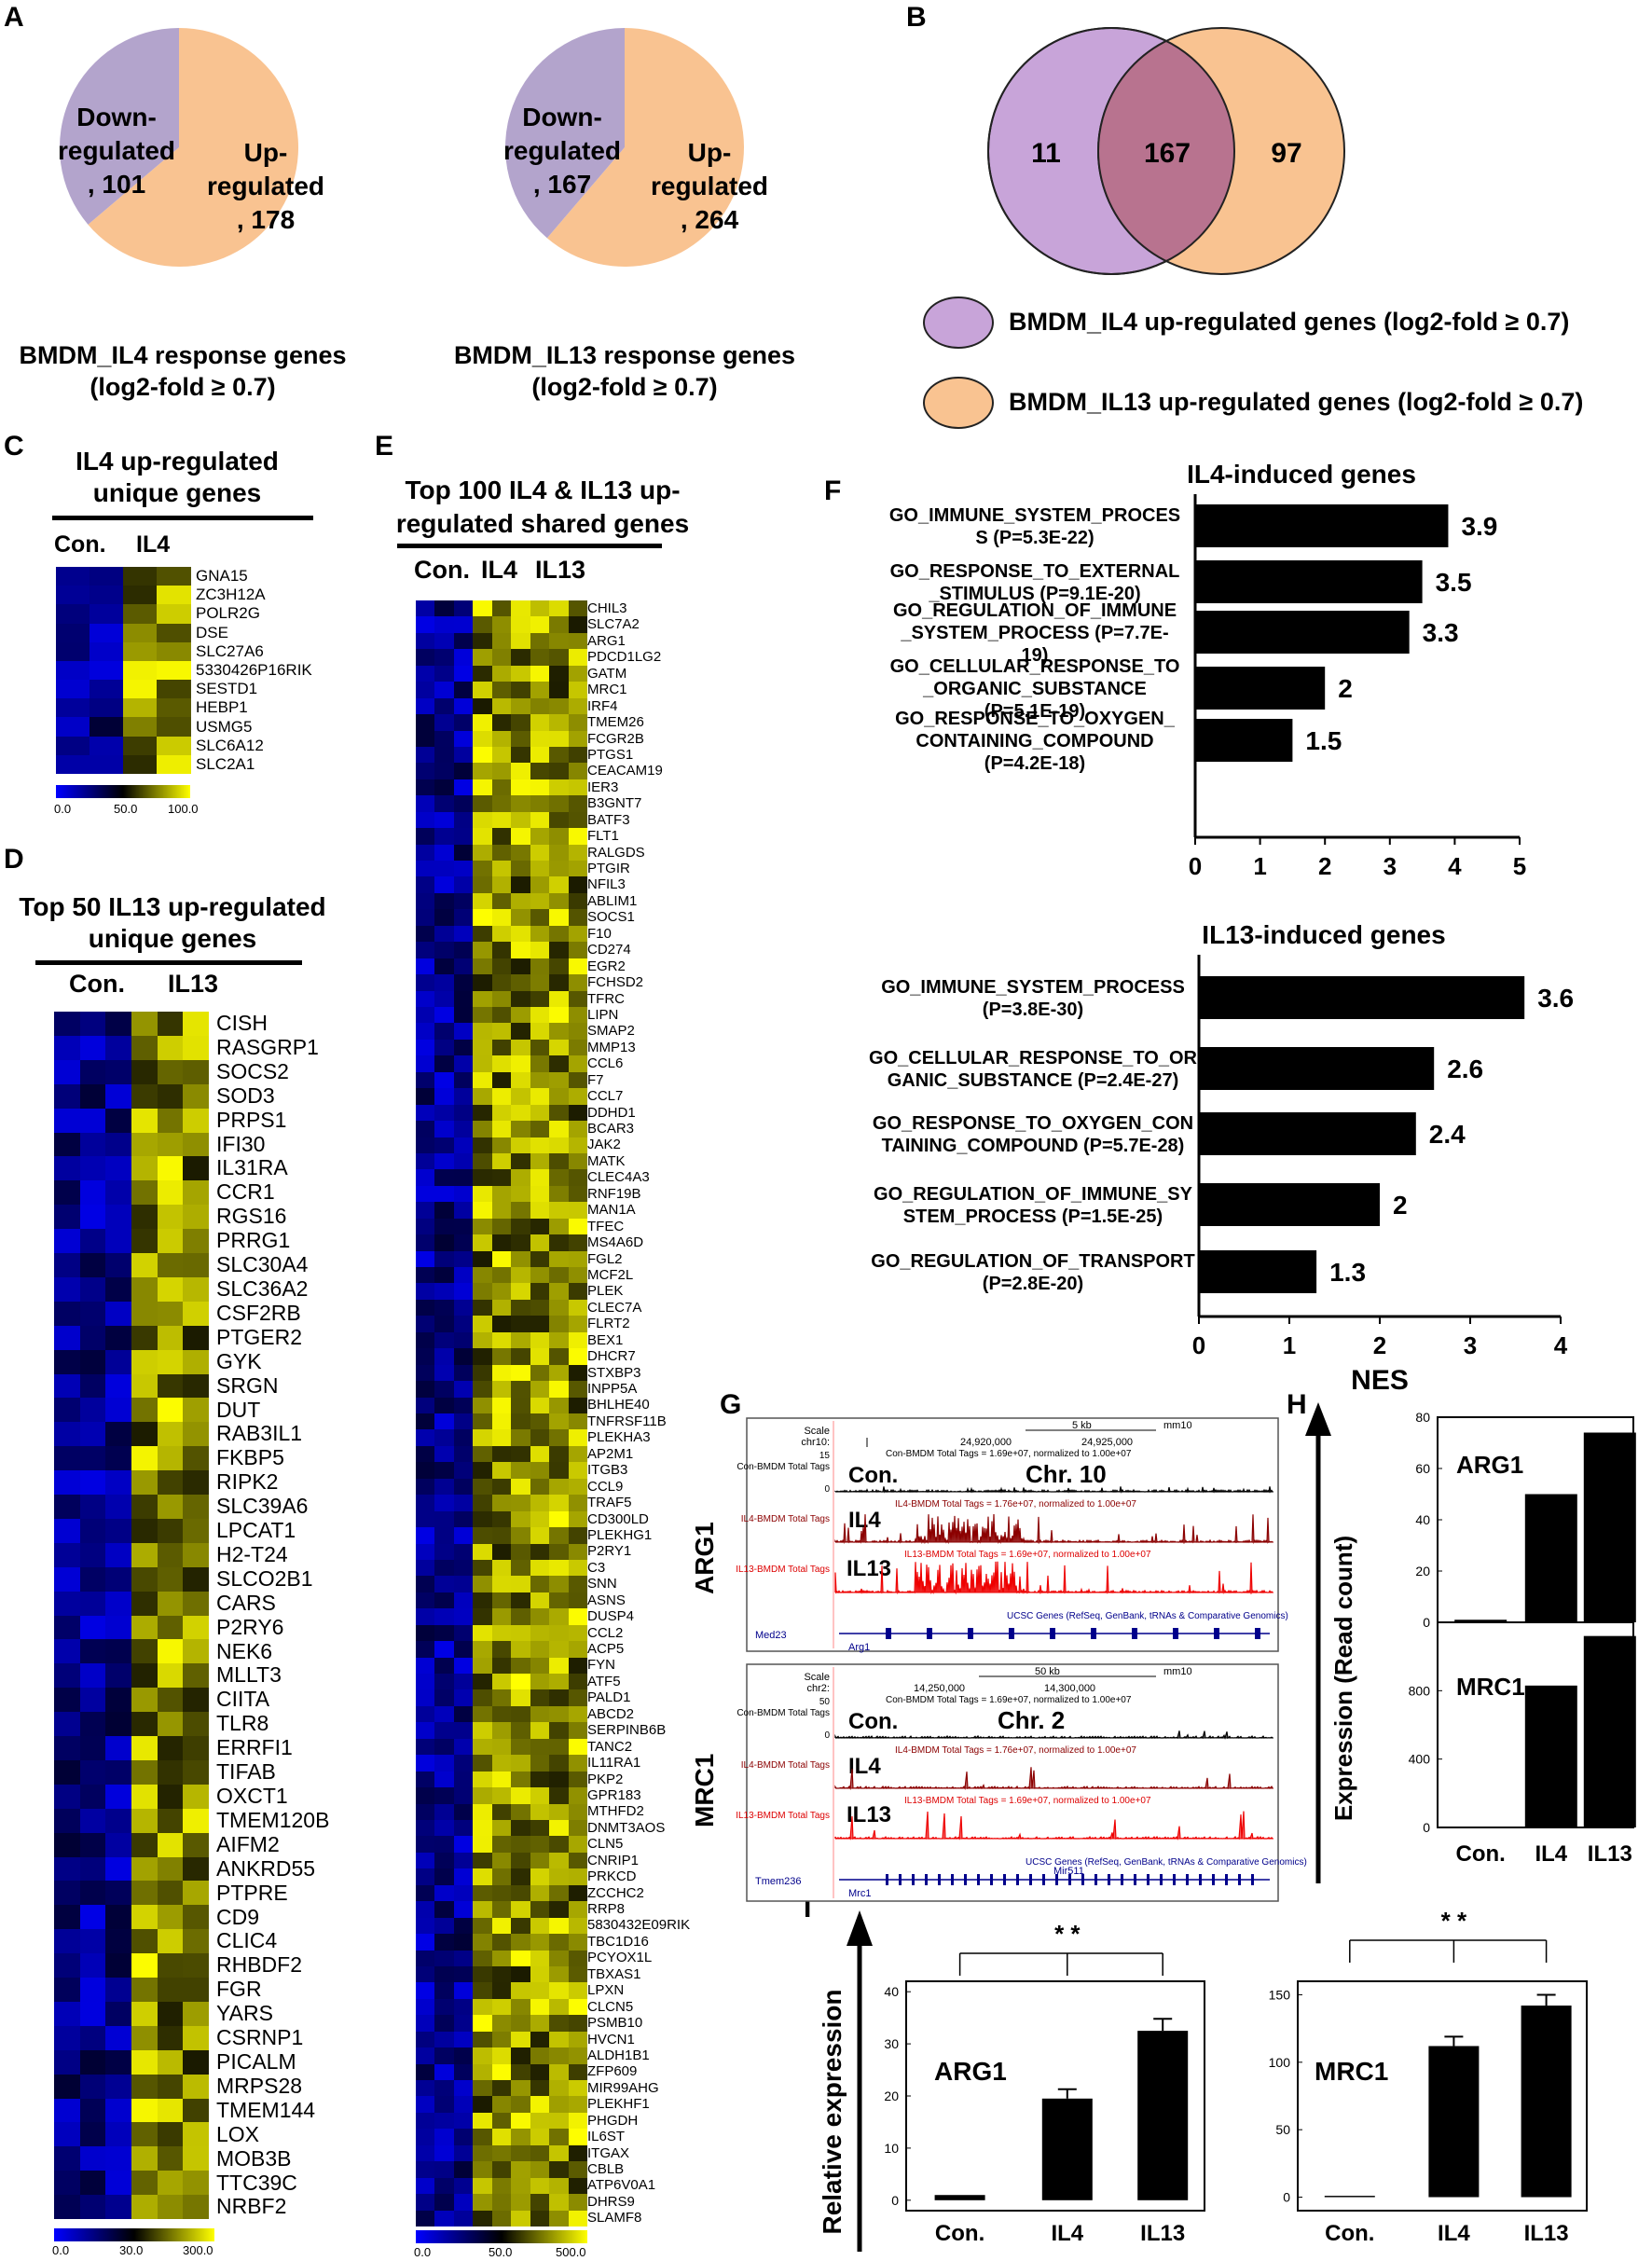 The width and height of the screenshot is (1652, 2261). Describe the element at coordinates (267, 1046) in the screenshot. I see `heatmap-gene-label: RASGRP1` at that location.